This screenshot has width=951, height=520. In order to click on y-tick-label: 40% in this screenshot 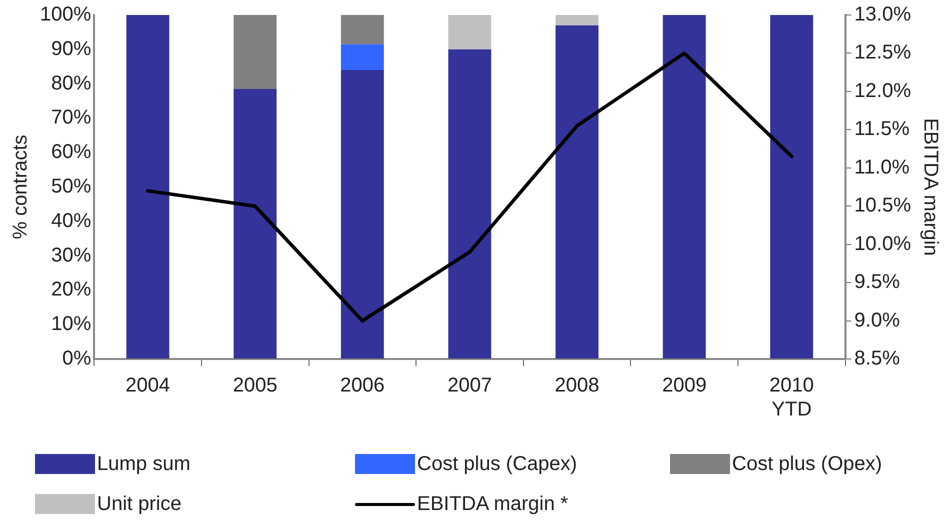, I will do `click(71, 221)`.